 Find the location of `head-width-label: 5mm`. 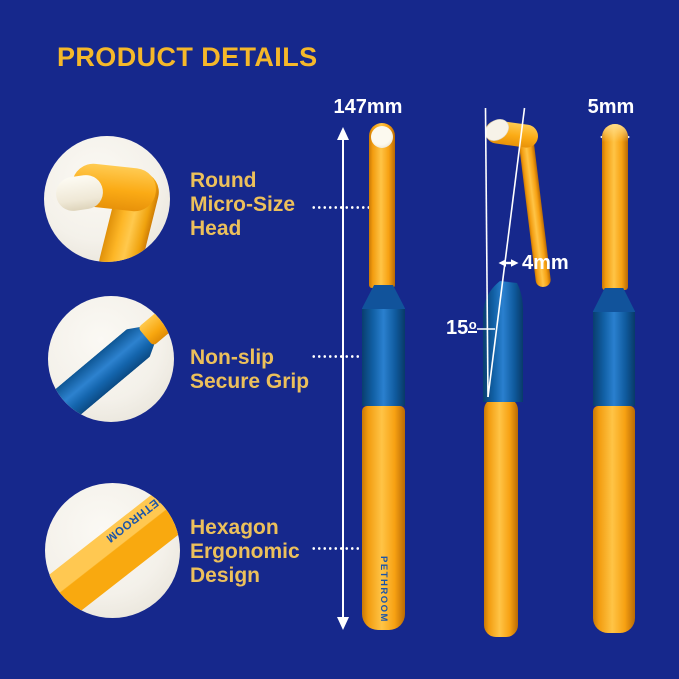

head-width-label: 5mm is located at coordinates (611, 107).